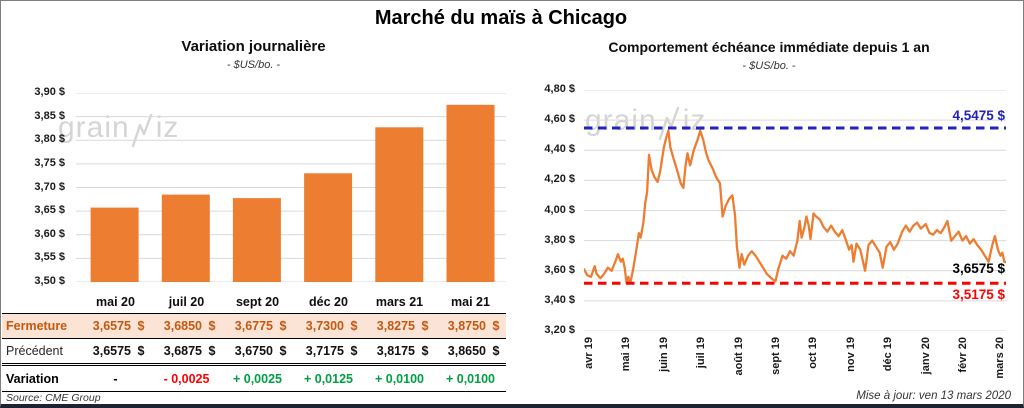 The width and height of the screenshot is (1024, 408). Describe the element at coordinates (559, 179) in the screenshot. I see `y-tick-label: 4,20 $` at that location.